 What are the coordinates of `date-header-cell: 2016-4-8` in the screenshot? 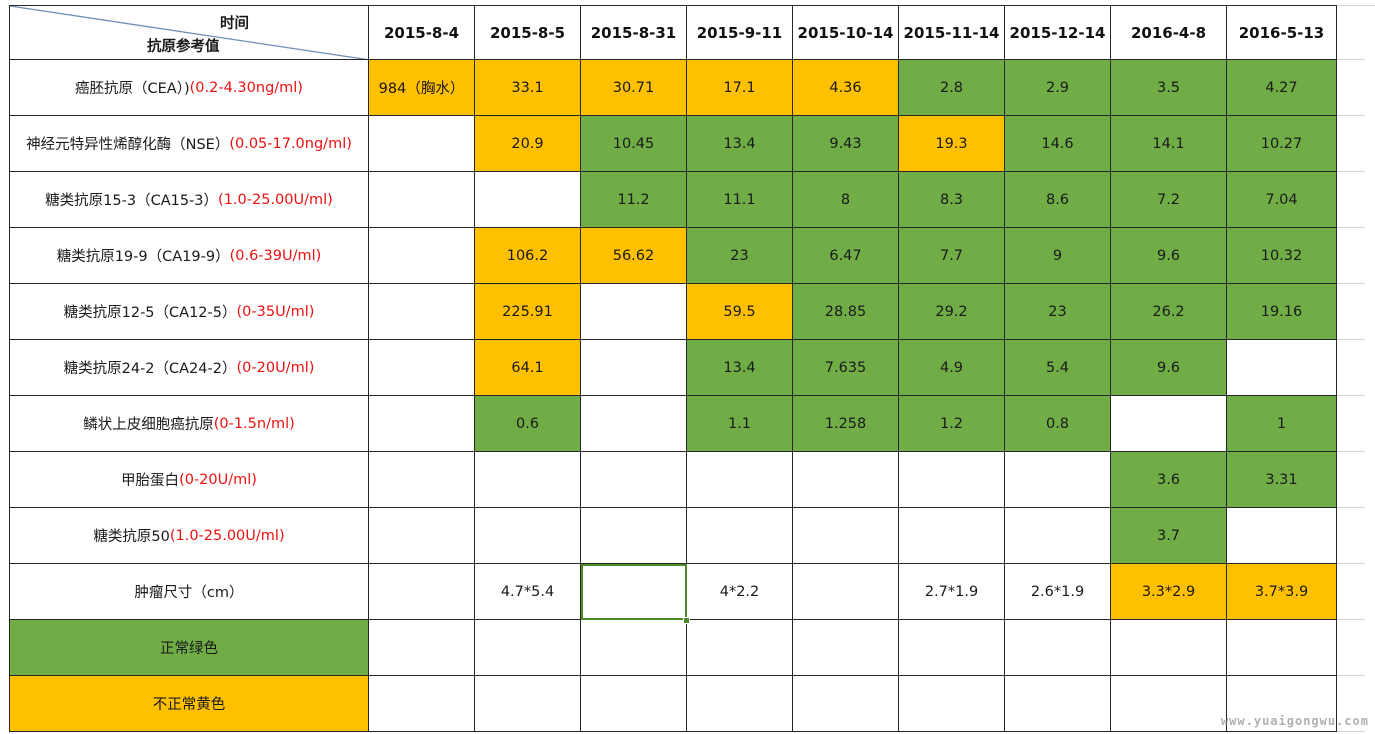 It's located at (1169, 32).